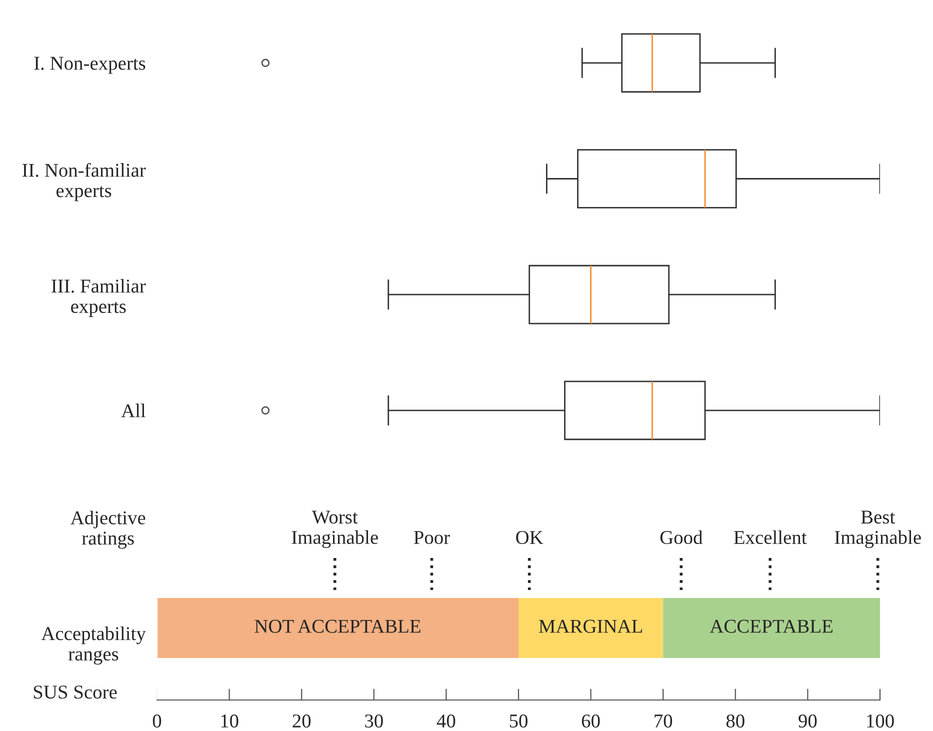  Describe the element at coordinates (93, 645) in the screenshot. I see `y-tick-label: Acceptability ranges` at that location.